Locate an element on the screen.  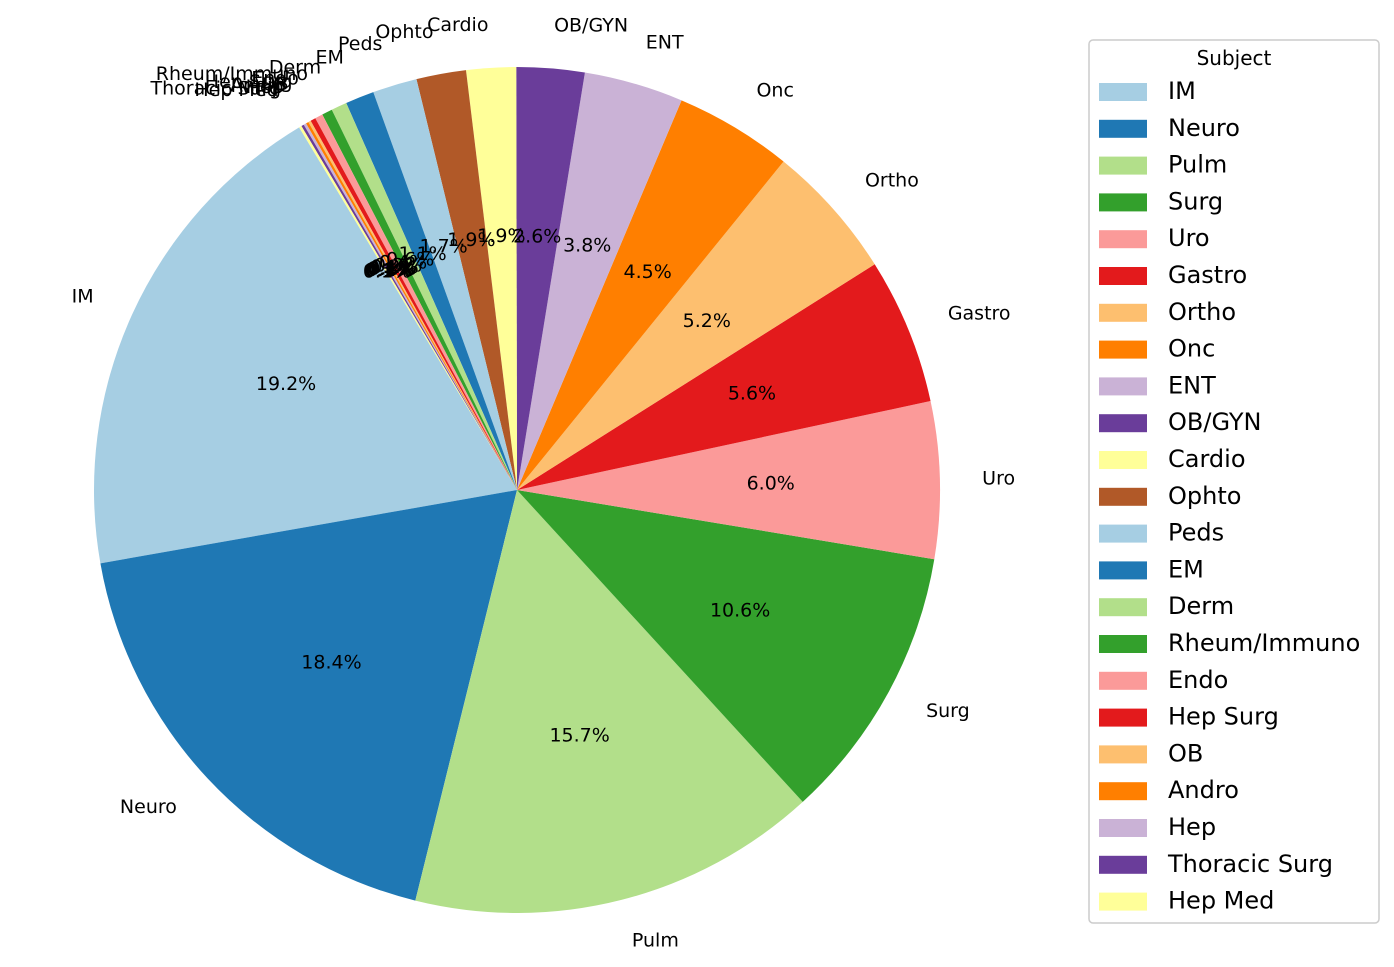
legend-label: Onc is located at coordinates (1191, 349).